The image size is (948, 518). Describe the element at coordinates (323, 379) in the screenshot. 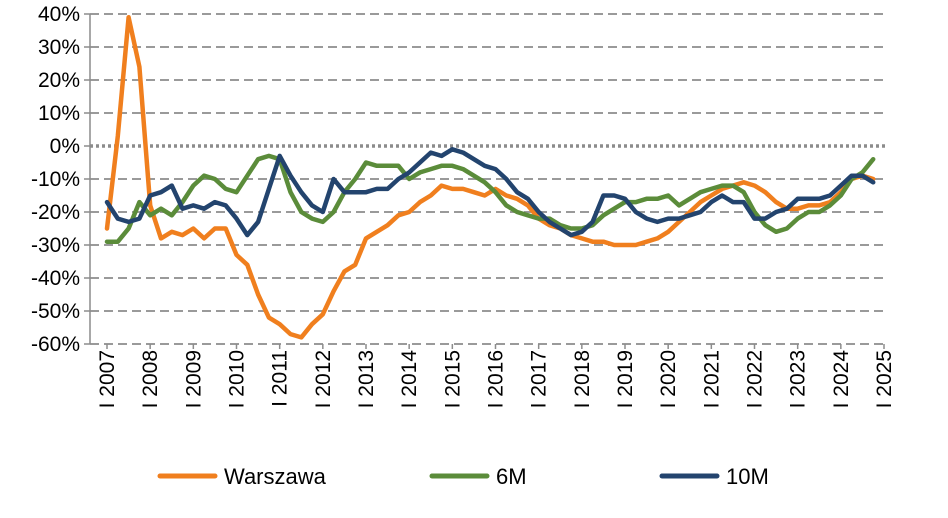

I see `x-tick-label: I 2012` at that location.